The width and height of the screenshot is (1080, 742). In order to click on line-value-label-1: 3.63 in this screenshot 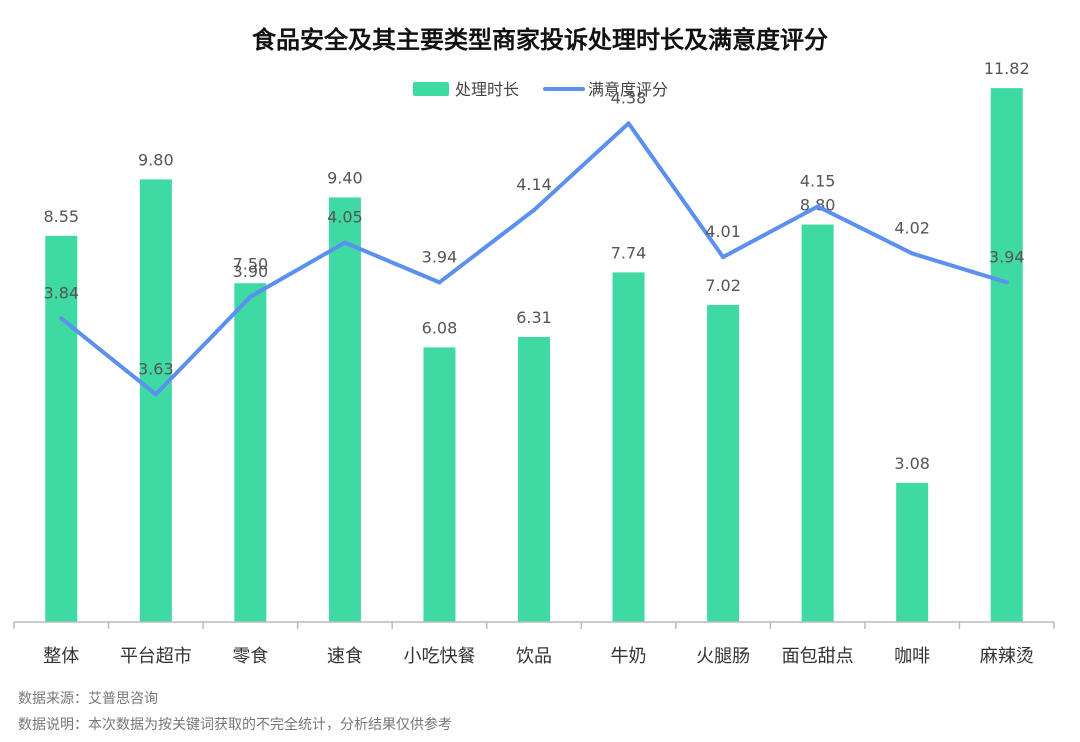, I will do `click(156, 368)`.